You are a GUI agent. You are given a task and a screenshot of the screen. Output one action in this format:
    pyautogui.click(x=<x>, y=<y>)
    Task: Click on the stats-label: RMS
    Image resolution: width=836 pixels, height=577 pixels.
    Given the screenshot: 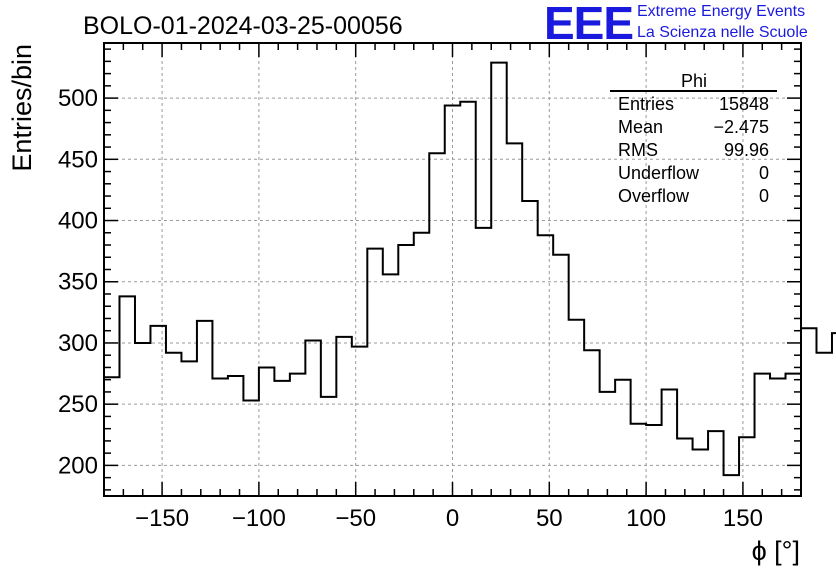 What is the action you would take?
    pyautogui.click(x=638, y=150)
    